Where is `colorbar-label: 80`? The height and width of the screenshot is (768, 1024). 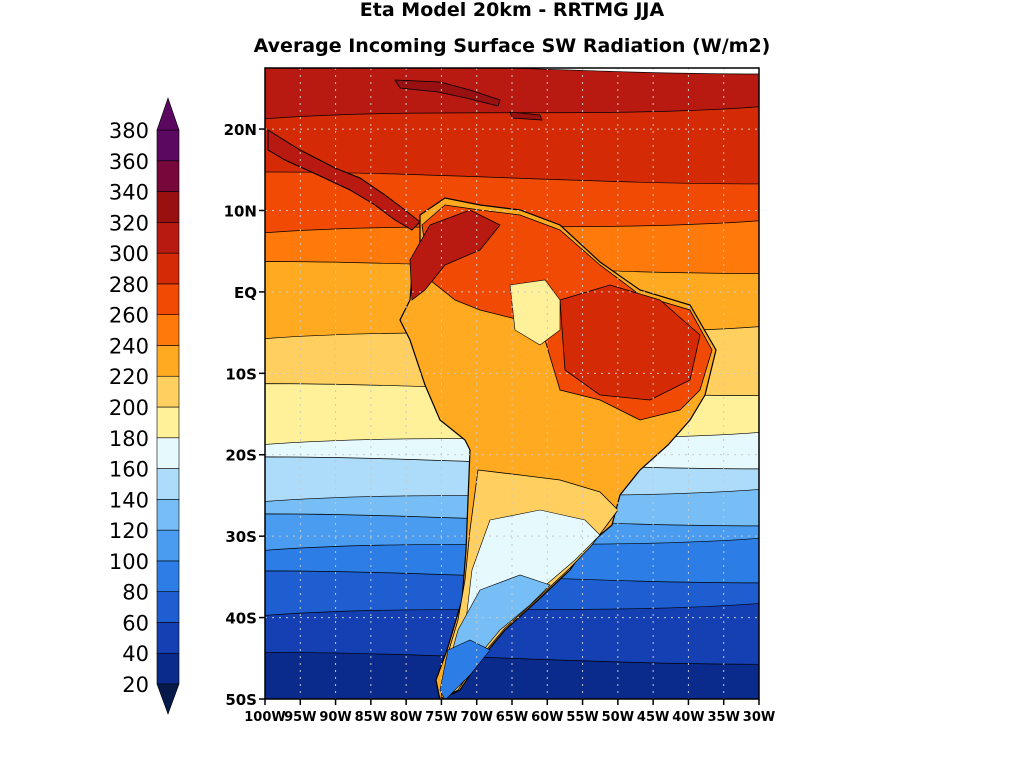
colorbar-label: 80 is located at coordinates (135, 593).